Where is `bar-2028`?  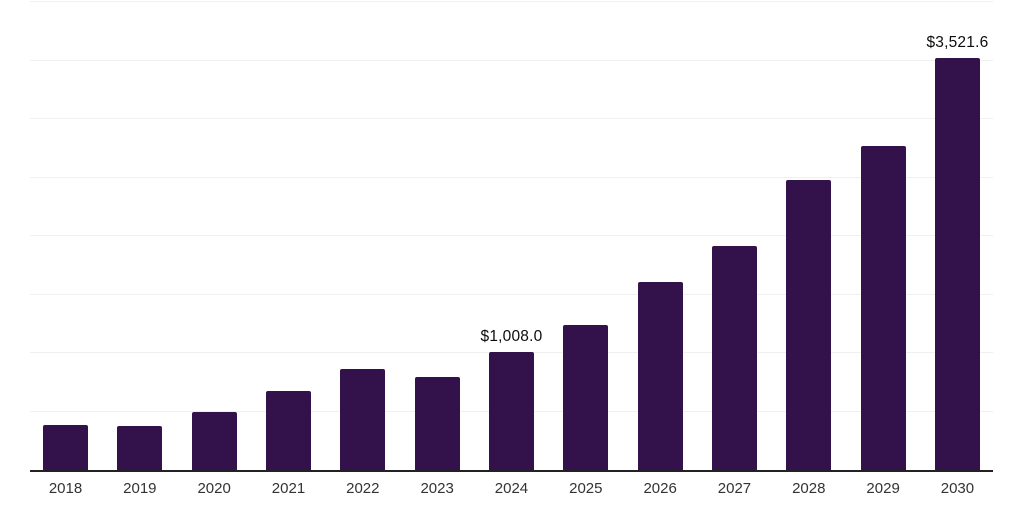 bar-2028 is located at coordinates (809, 324).